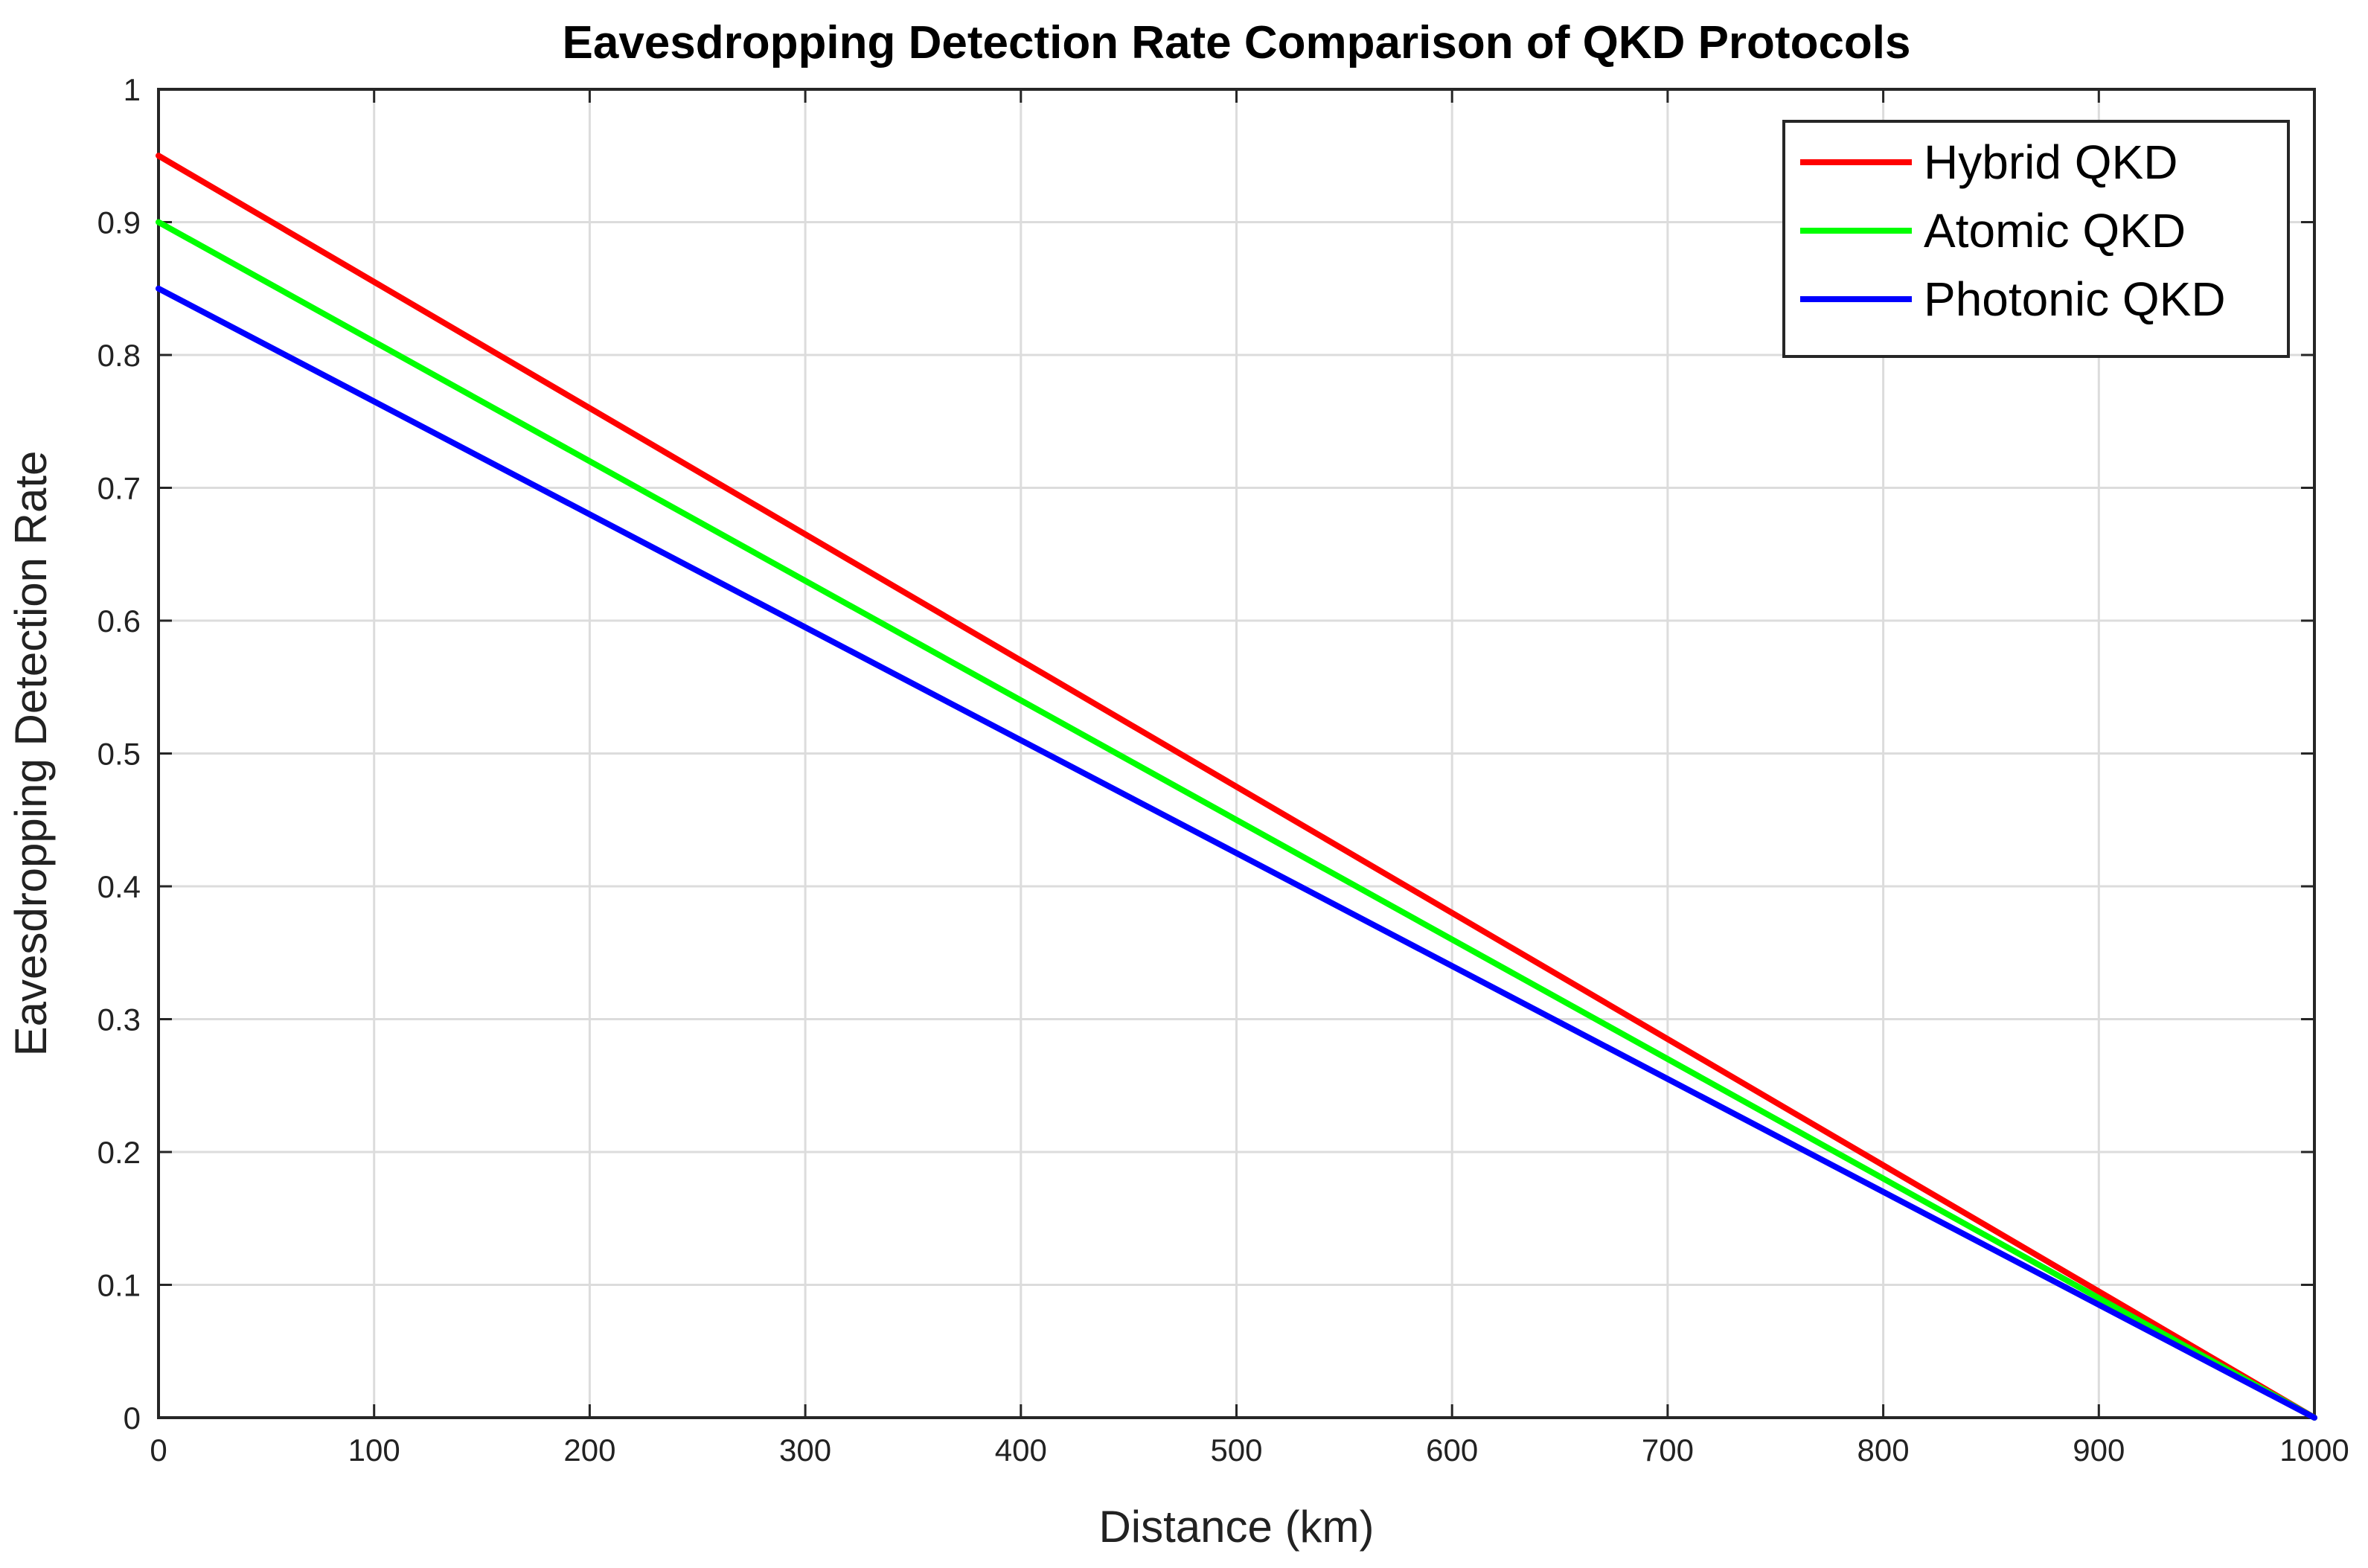 This screenshot has width=2368, height=1568. Describe the element at coordinates (1452, 1450) in the screenshot. I see `x-tick-label: 600` at that location.